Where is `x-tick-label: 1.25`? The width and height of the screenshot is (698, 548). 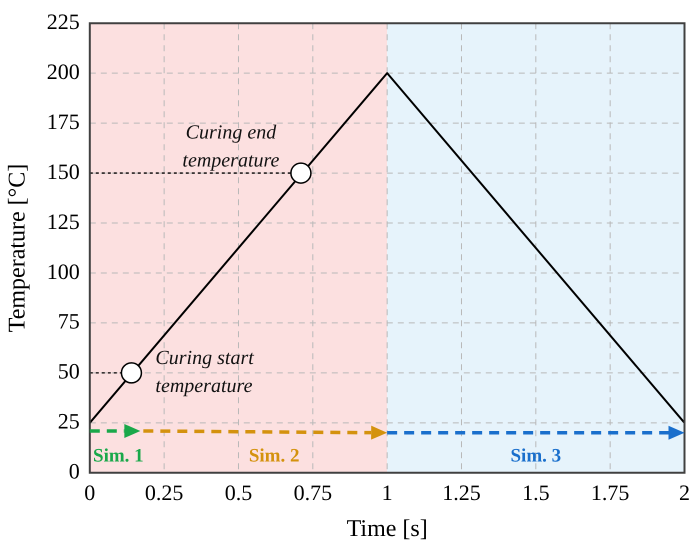
x-tick-label: 1.25 is located at coordinates (461, 492).